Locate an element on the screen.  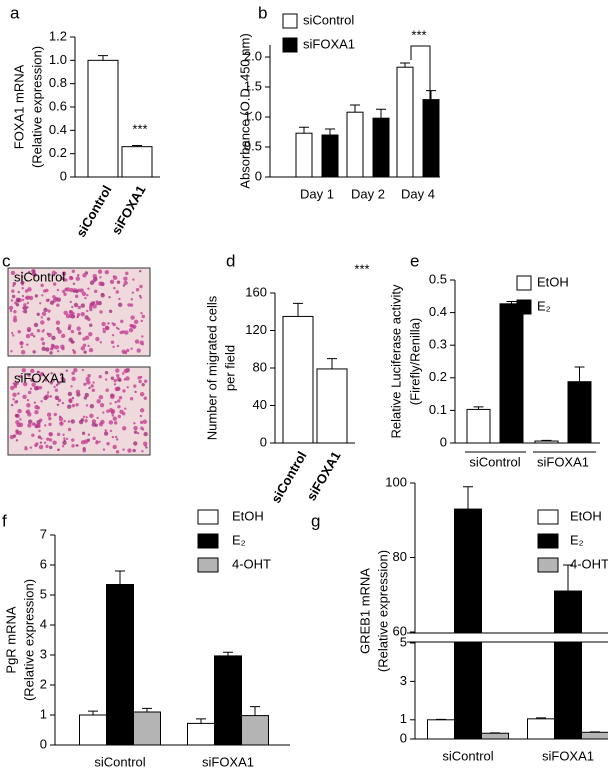
panel-label: g is located at coordinates (315, 520).